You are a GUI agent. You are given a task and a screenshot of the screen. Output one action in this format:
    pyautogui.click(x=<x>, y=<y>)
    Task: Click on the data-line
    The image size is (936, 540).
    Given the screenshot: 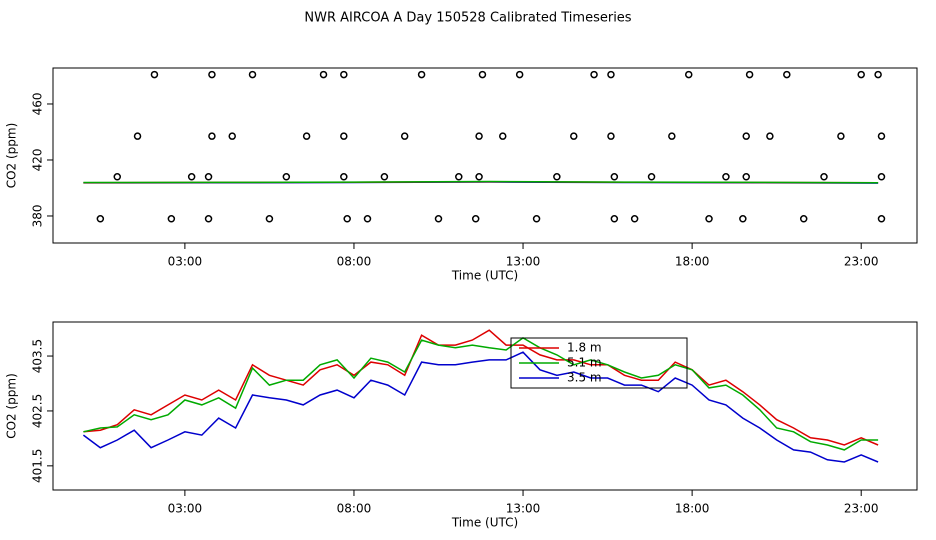 What is the action you would take?
    pyautogui.click(x=481, y=182)
    